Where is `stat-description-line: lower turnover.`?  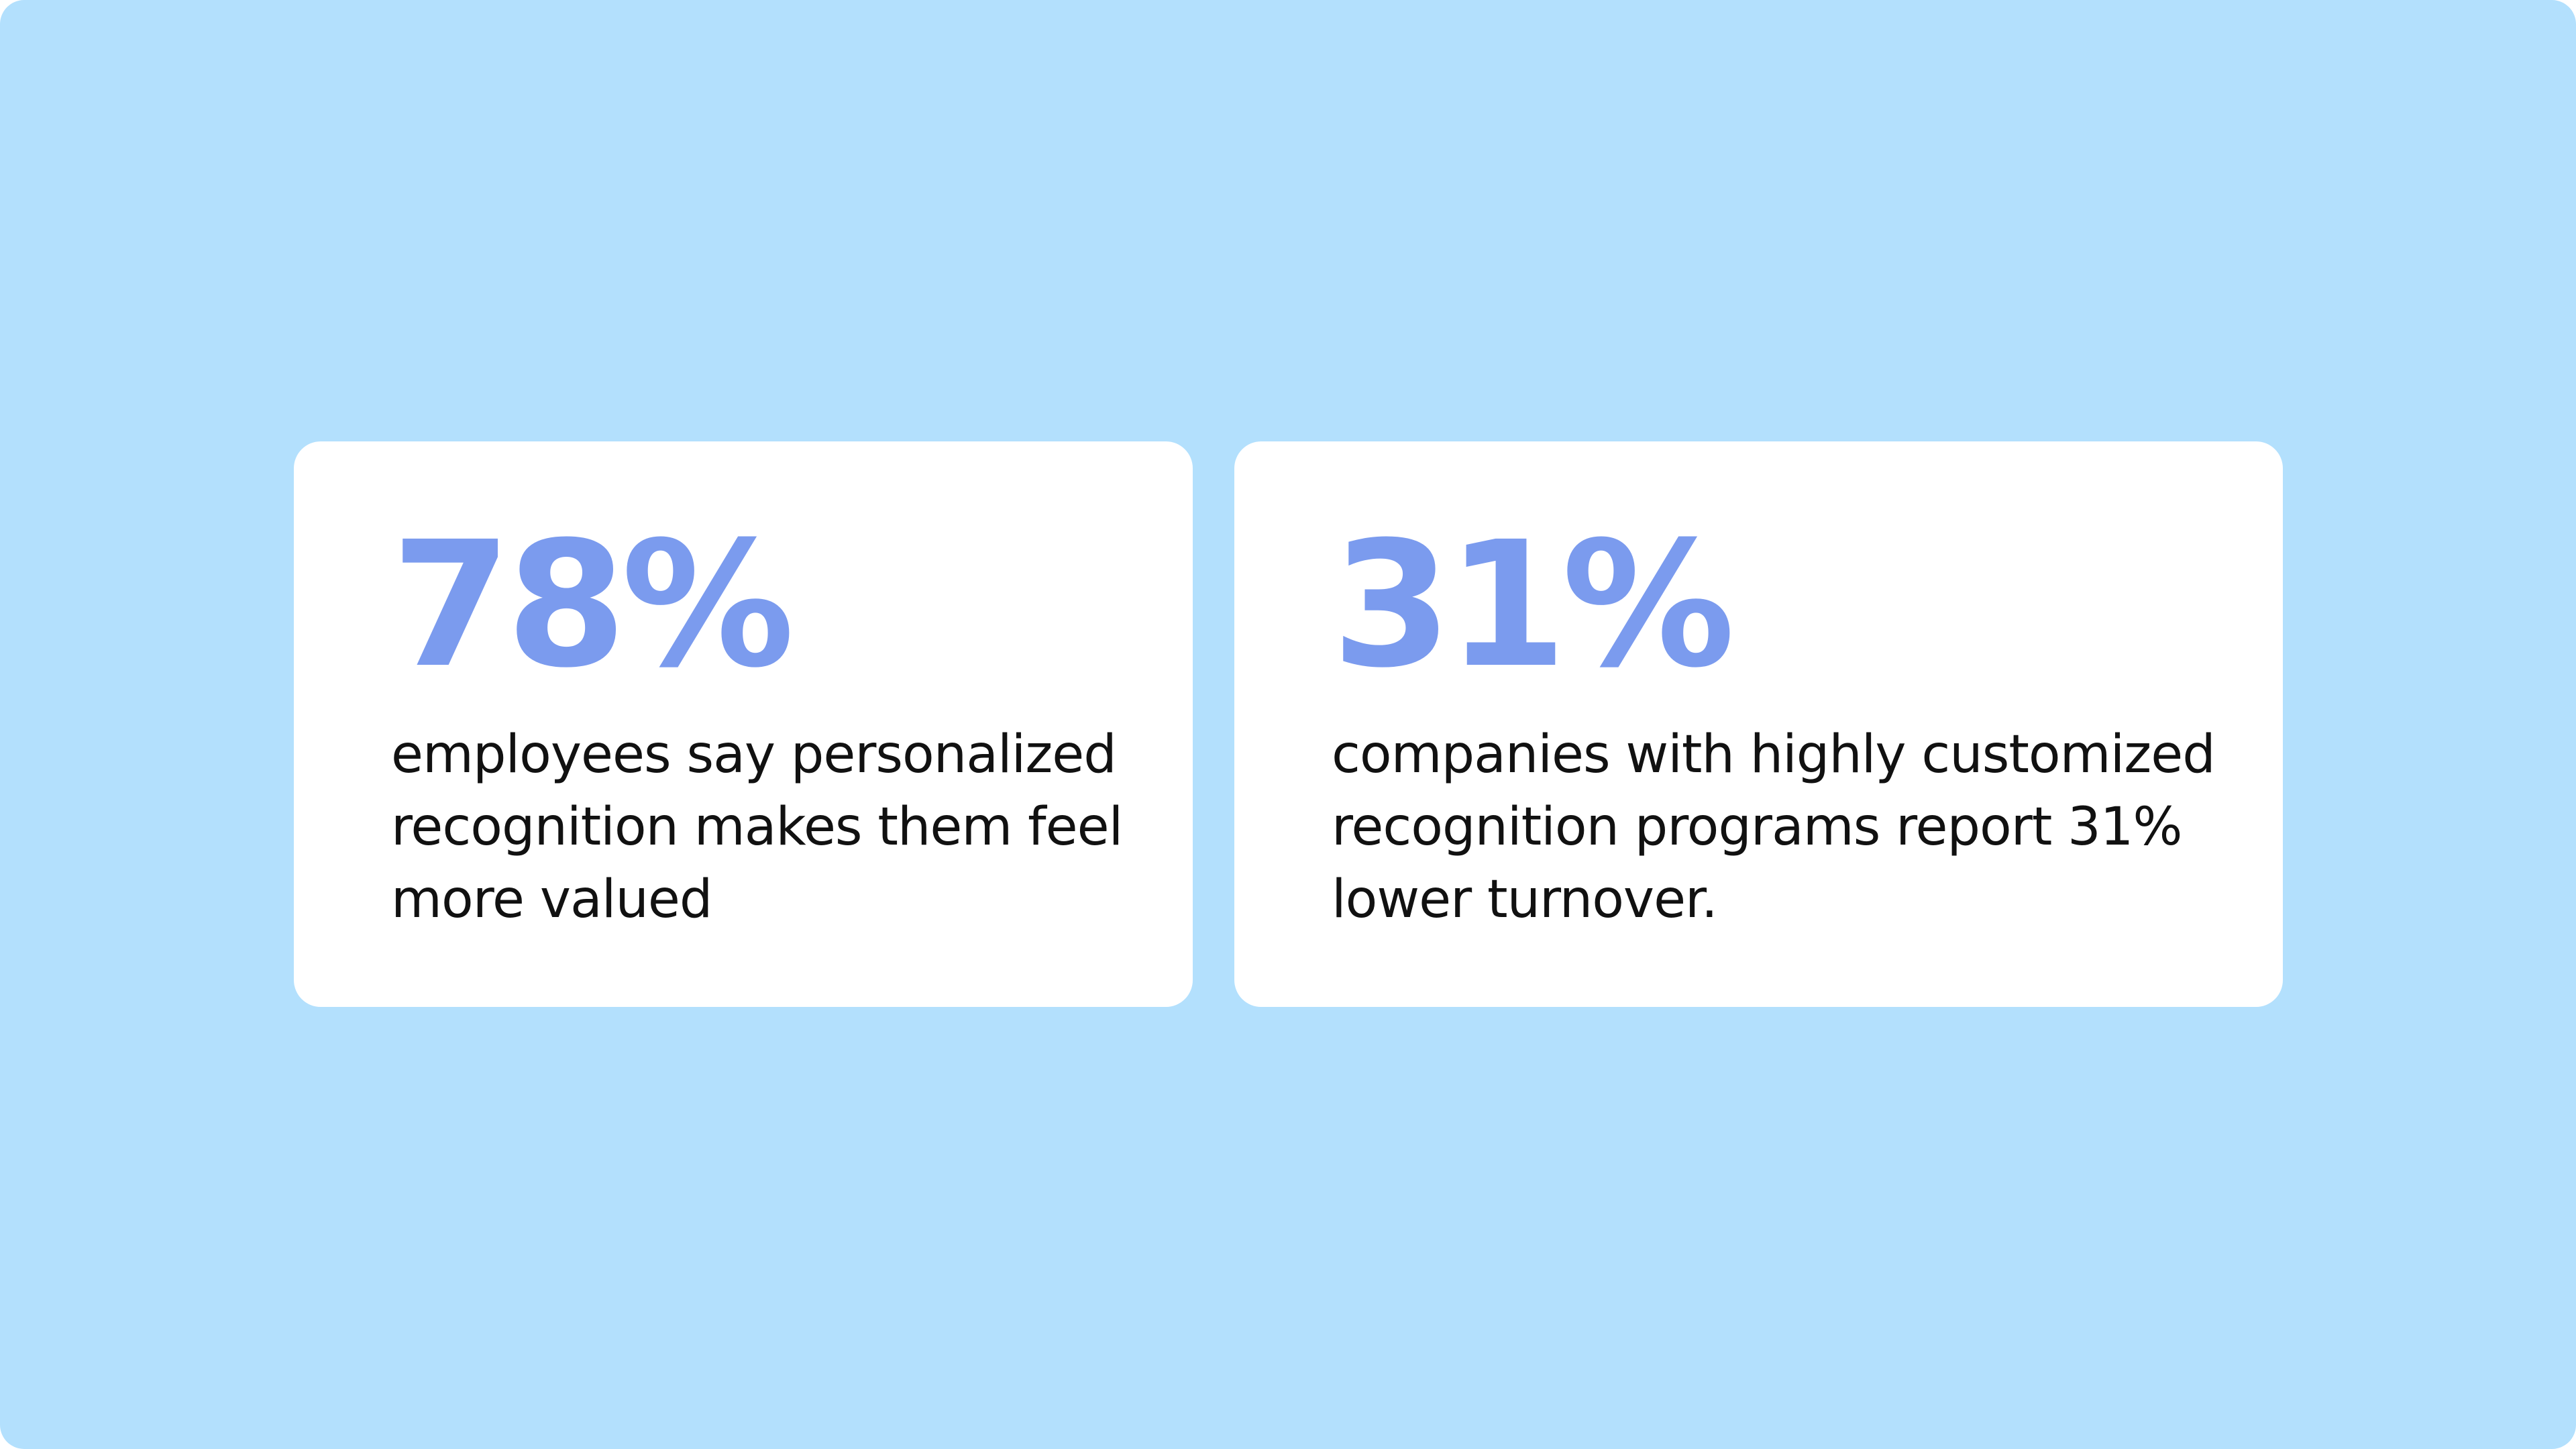
stat-description-line: lower turnover. is located at coordinates (1525, 899).